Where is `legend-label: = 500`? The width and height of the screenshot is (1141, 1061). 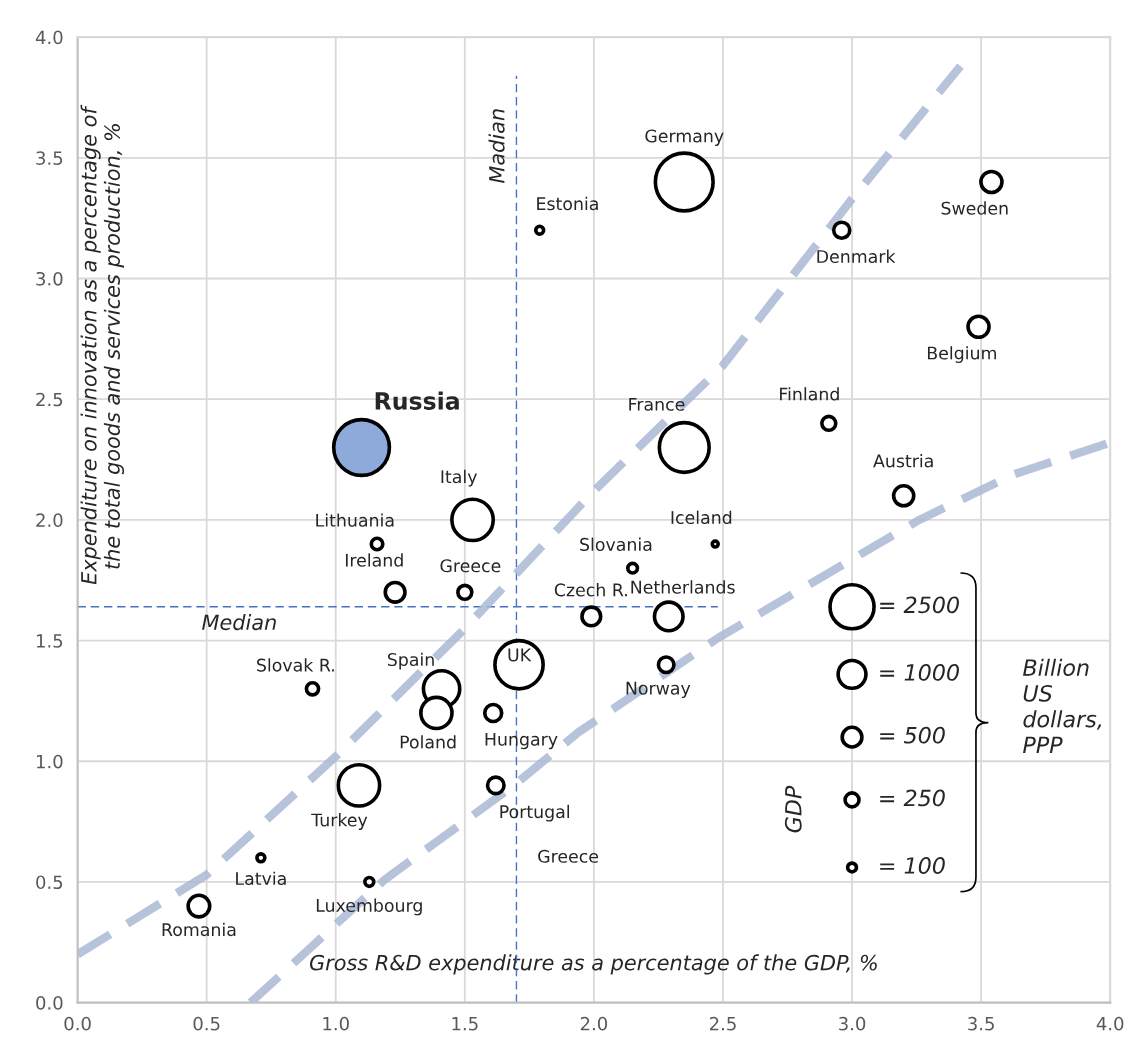 legend-label: = 500 is located at coordinates (912, 735).